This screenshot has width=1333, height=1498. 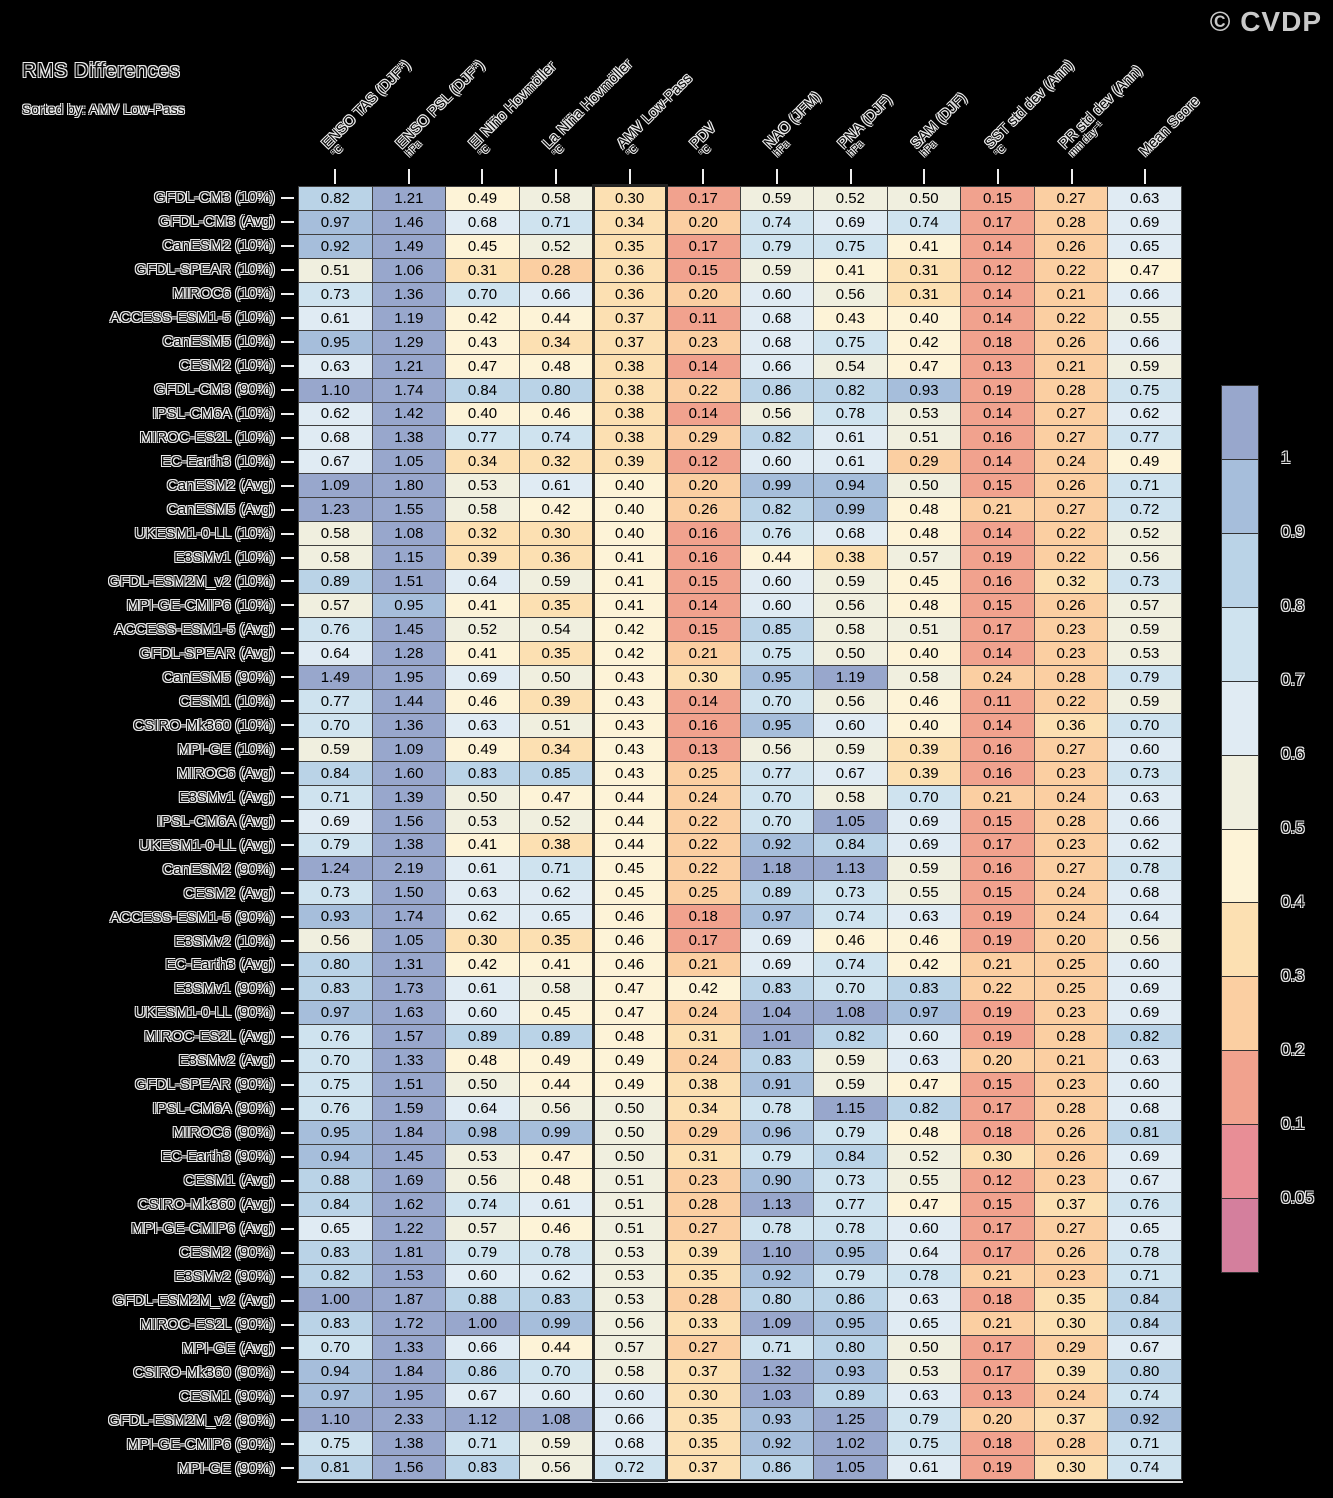 What do you see at coordinates (336, 1372) in the screenshot?
I see `heatmap-cell: 0.94` at bounding box center [336, 1372].